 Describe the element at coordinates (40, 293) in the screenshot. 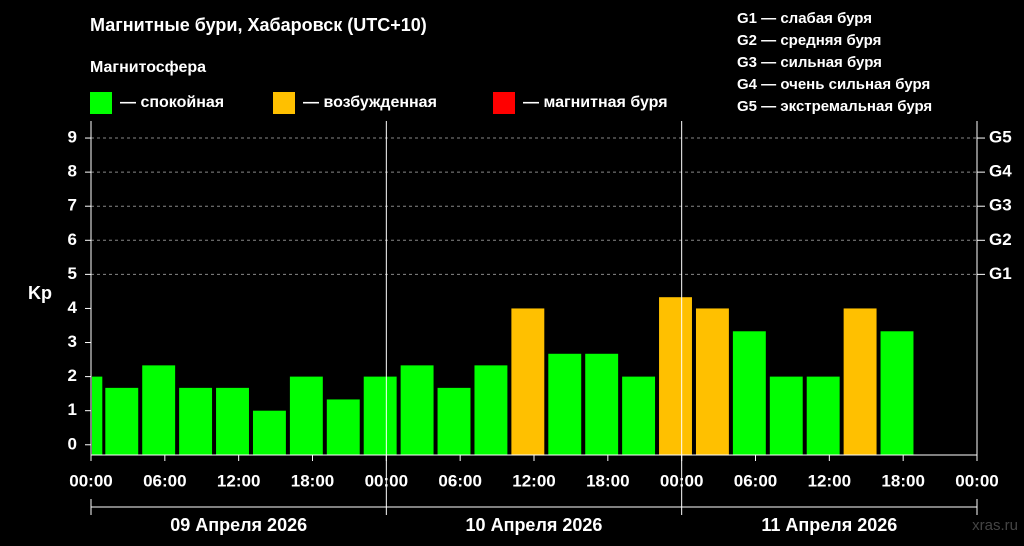

I see `y-axis-label: Kp` at that location.